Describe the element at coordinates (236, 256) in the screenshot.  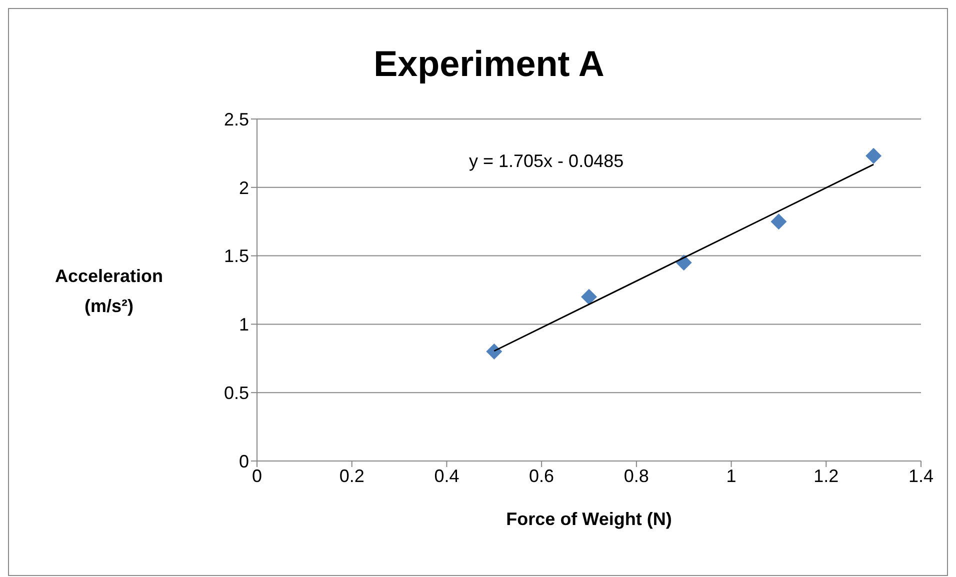
I see `y-tick-label: 1.5` at that location.